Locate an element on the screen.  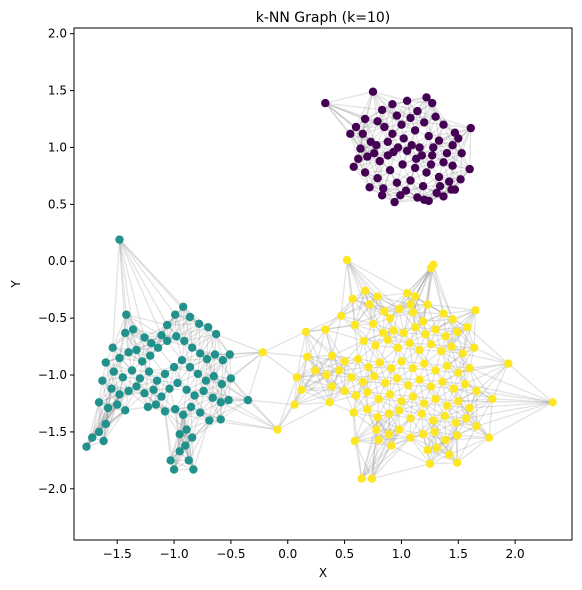
y-tick-label: −1.5 is located at coordinates (52, 432).